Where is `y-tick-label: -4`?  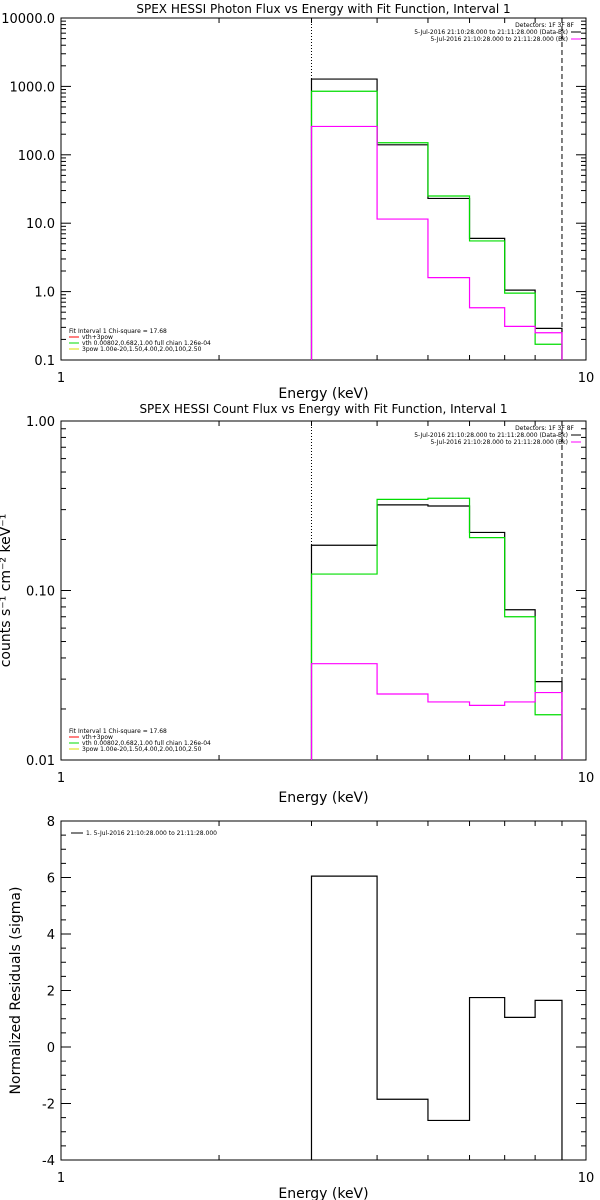
y-tick-label: -4 is located at coordinates (48, 1161).